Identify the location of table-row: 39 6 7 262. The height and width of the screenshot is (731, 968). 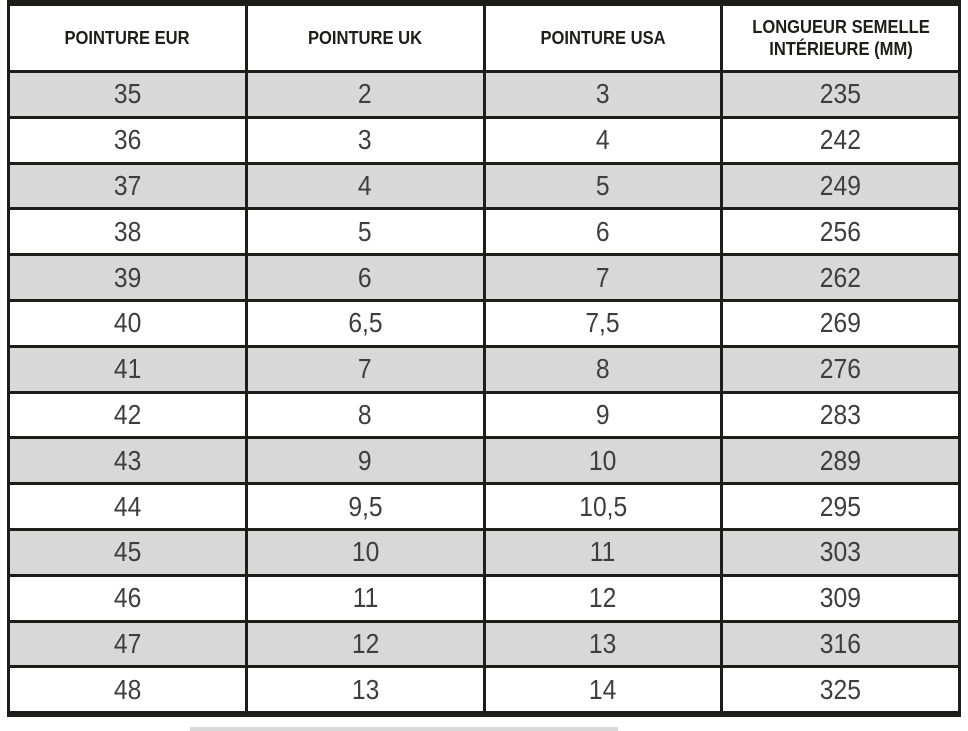
(484, 277).